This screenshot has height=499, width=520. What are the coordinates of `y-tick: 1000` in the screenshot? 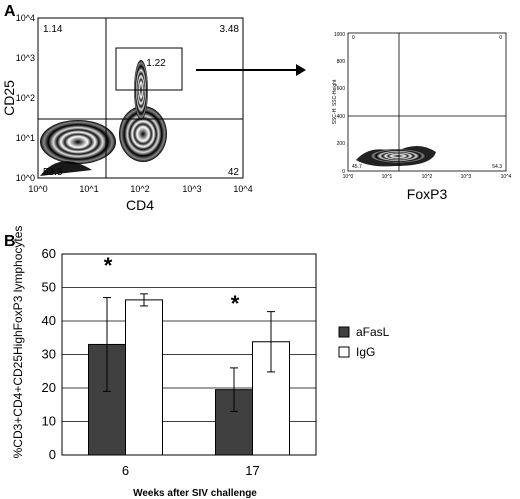 It's located at (339, 35).